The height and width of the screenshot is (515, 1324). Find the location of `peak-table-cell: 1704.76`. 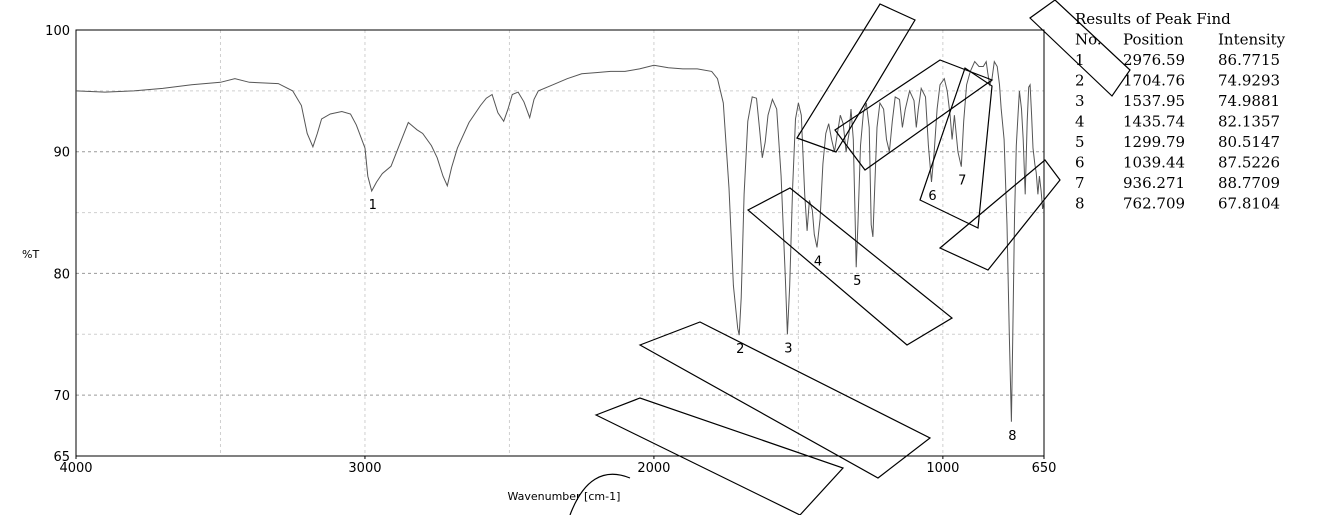

peak-table-cell: 1704.76 is located at coordinates (1154, 81).